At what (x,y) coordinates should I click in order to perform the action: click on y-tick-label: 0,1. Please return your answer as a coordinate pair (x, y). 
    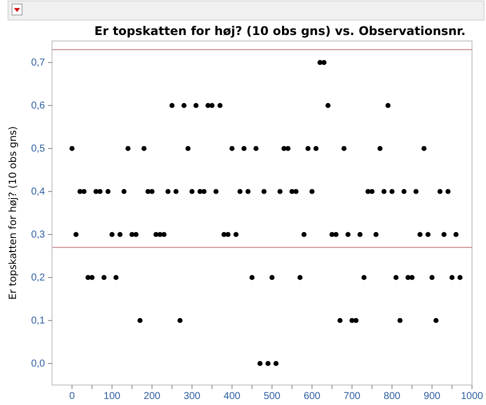
    Looking at the image, I should click on (38, 321).